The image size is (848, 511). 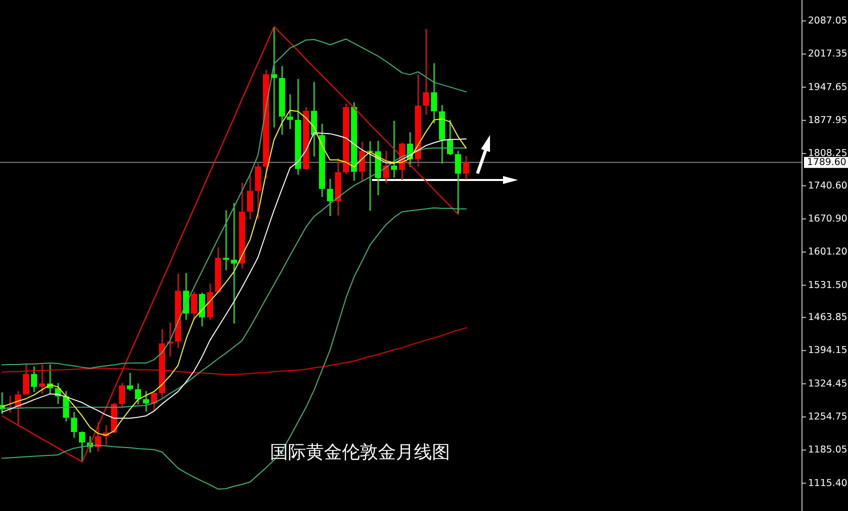 I want to click on y-tick-label: 1740.60, so click(x=828, y=186).